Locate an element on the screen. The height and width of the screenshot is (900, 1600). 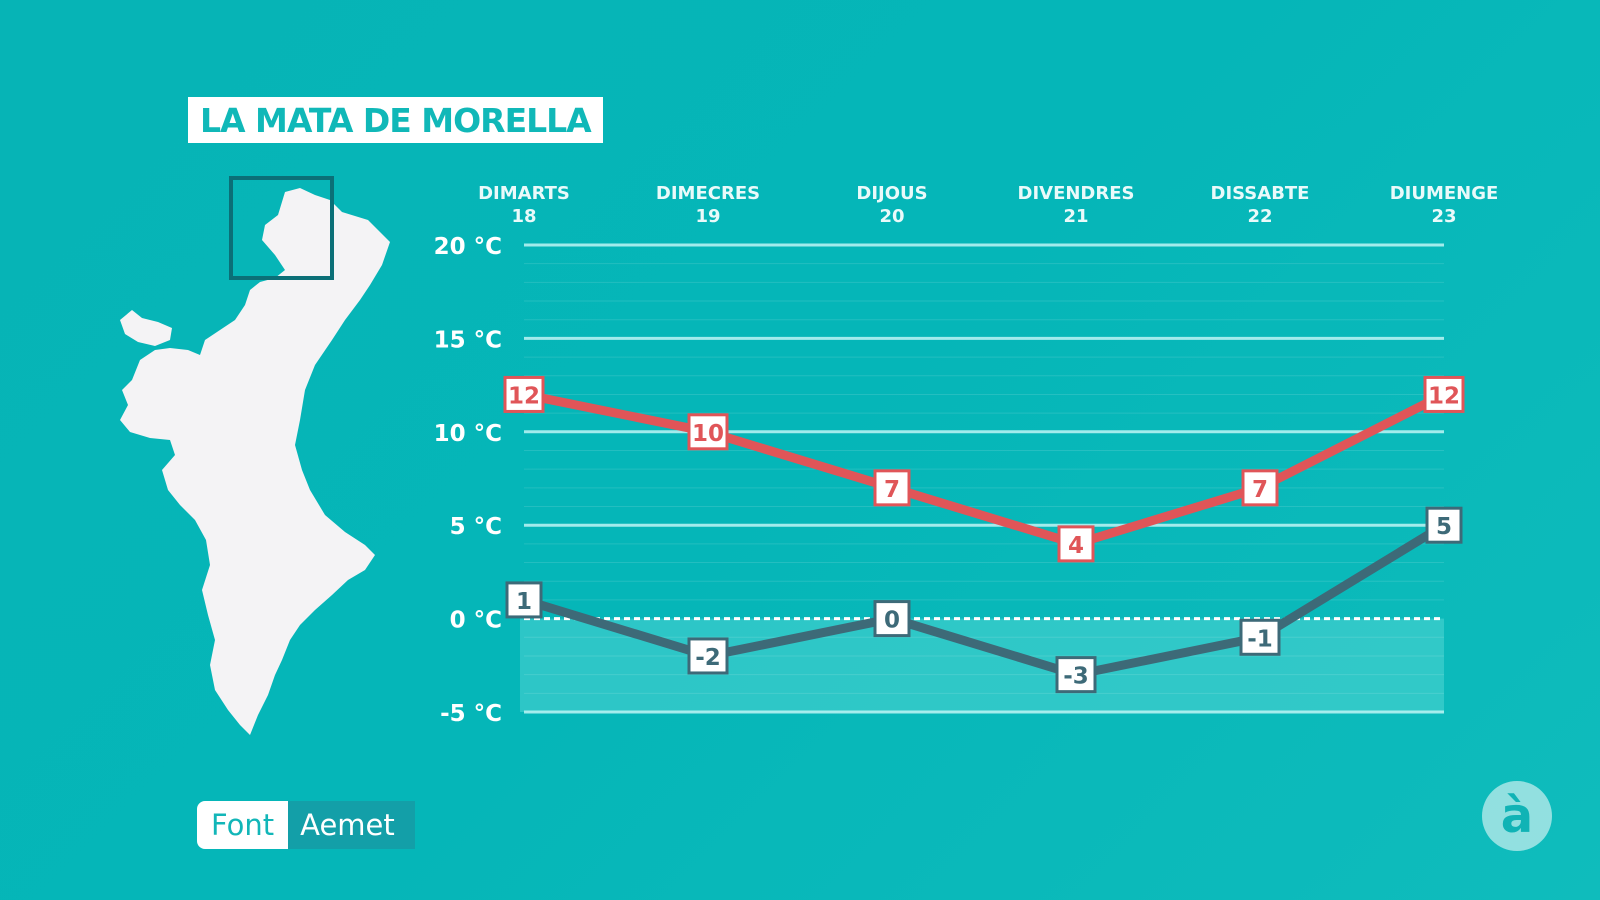
x-tick-day: DIUMENGE is located at coordinates (1444, 193).